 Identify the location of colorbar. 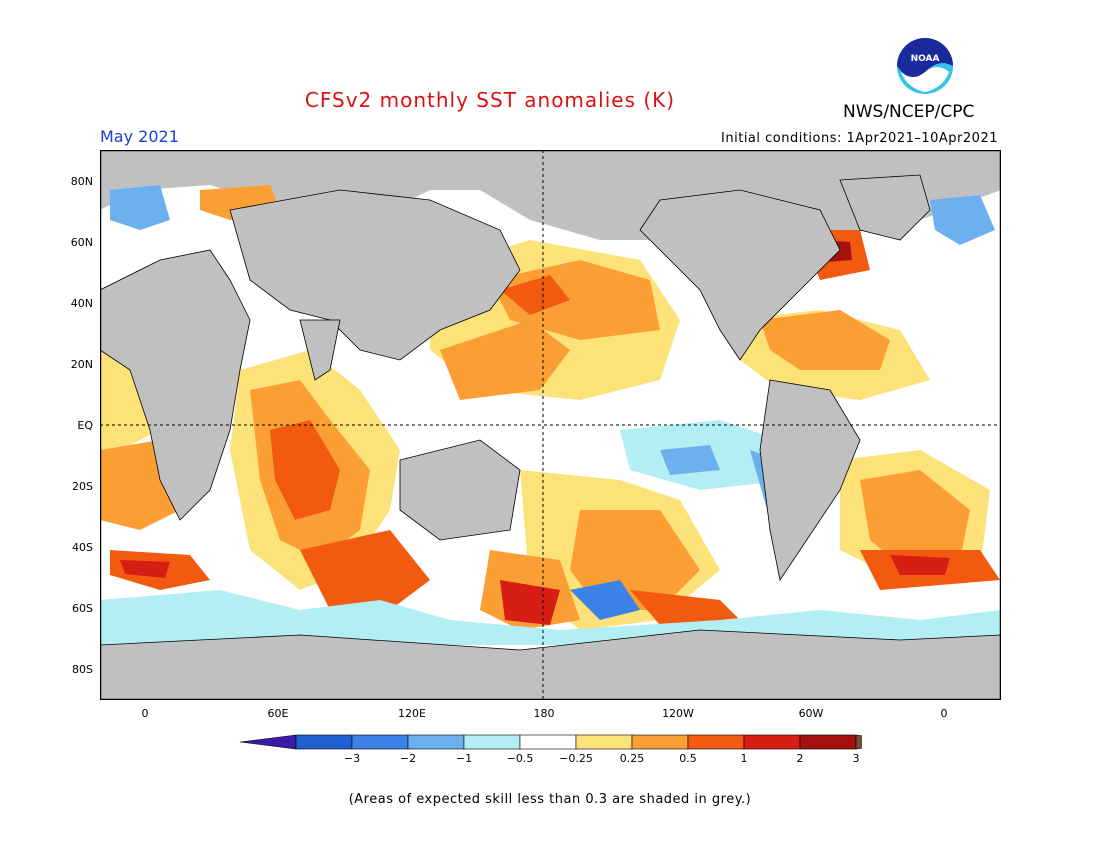
(551, 742).